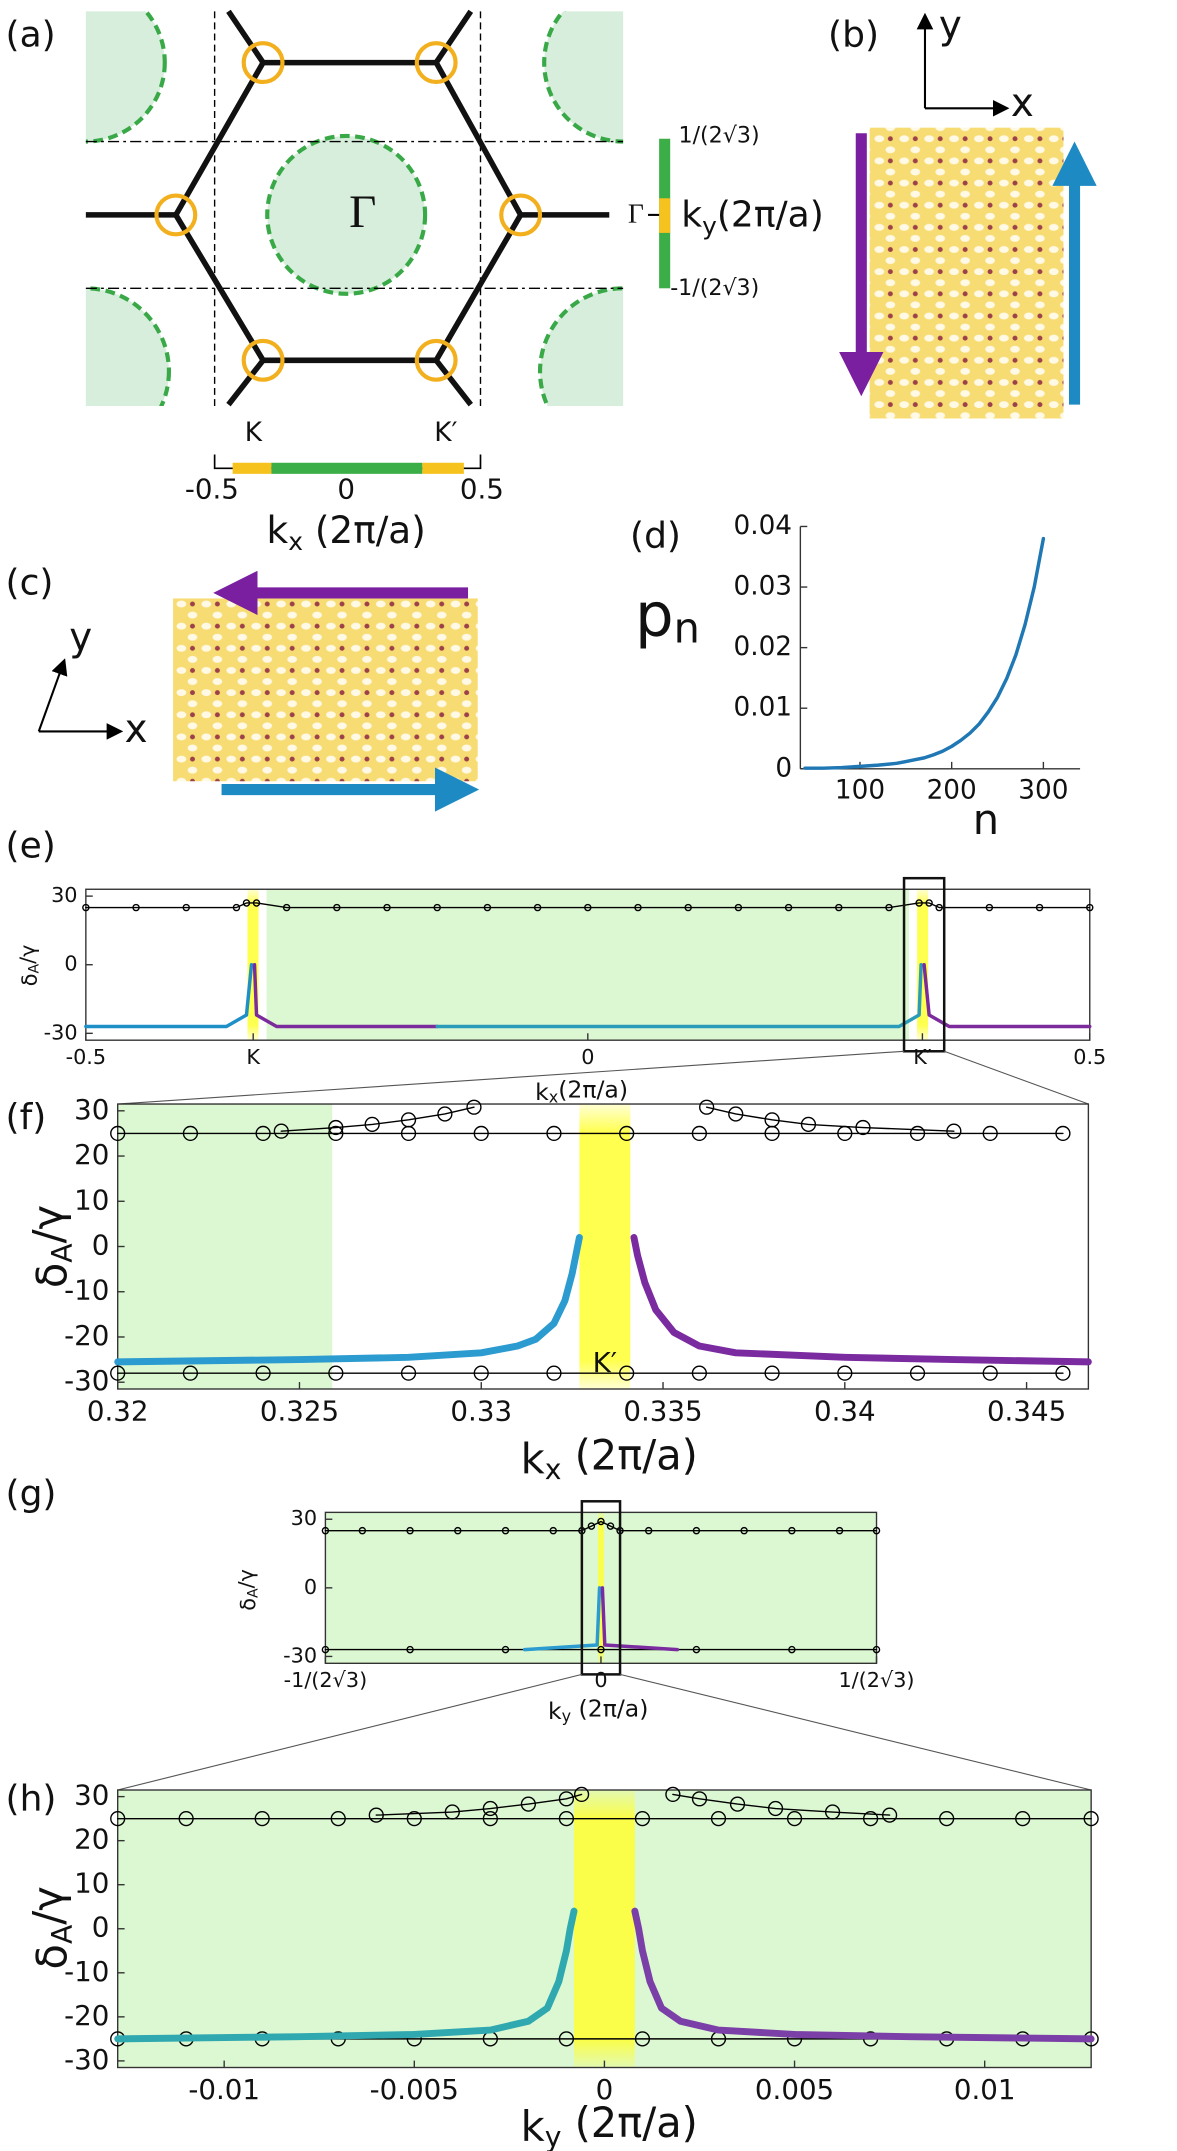  I want to click on chart: -1/(2√3) 0 1/(2√3) -30 0 30 (g) ky (2π/a) δA/γ, so click(549, 1632).